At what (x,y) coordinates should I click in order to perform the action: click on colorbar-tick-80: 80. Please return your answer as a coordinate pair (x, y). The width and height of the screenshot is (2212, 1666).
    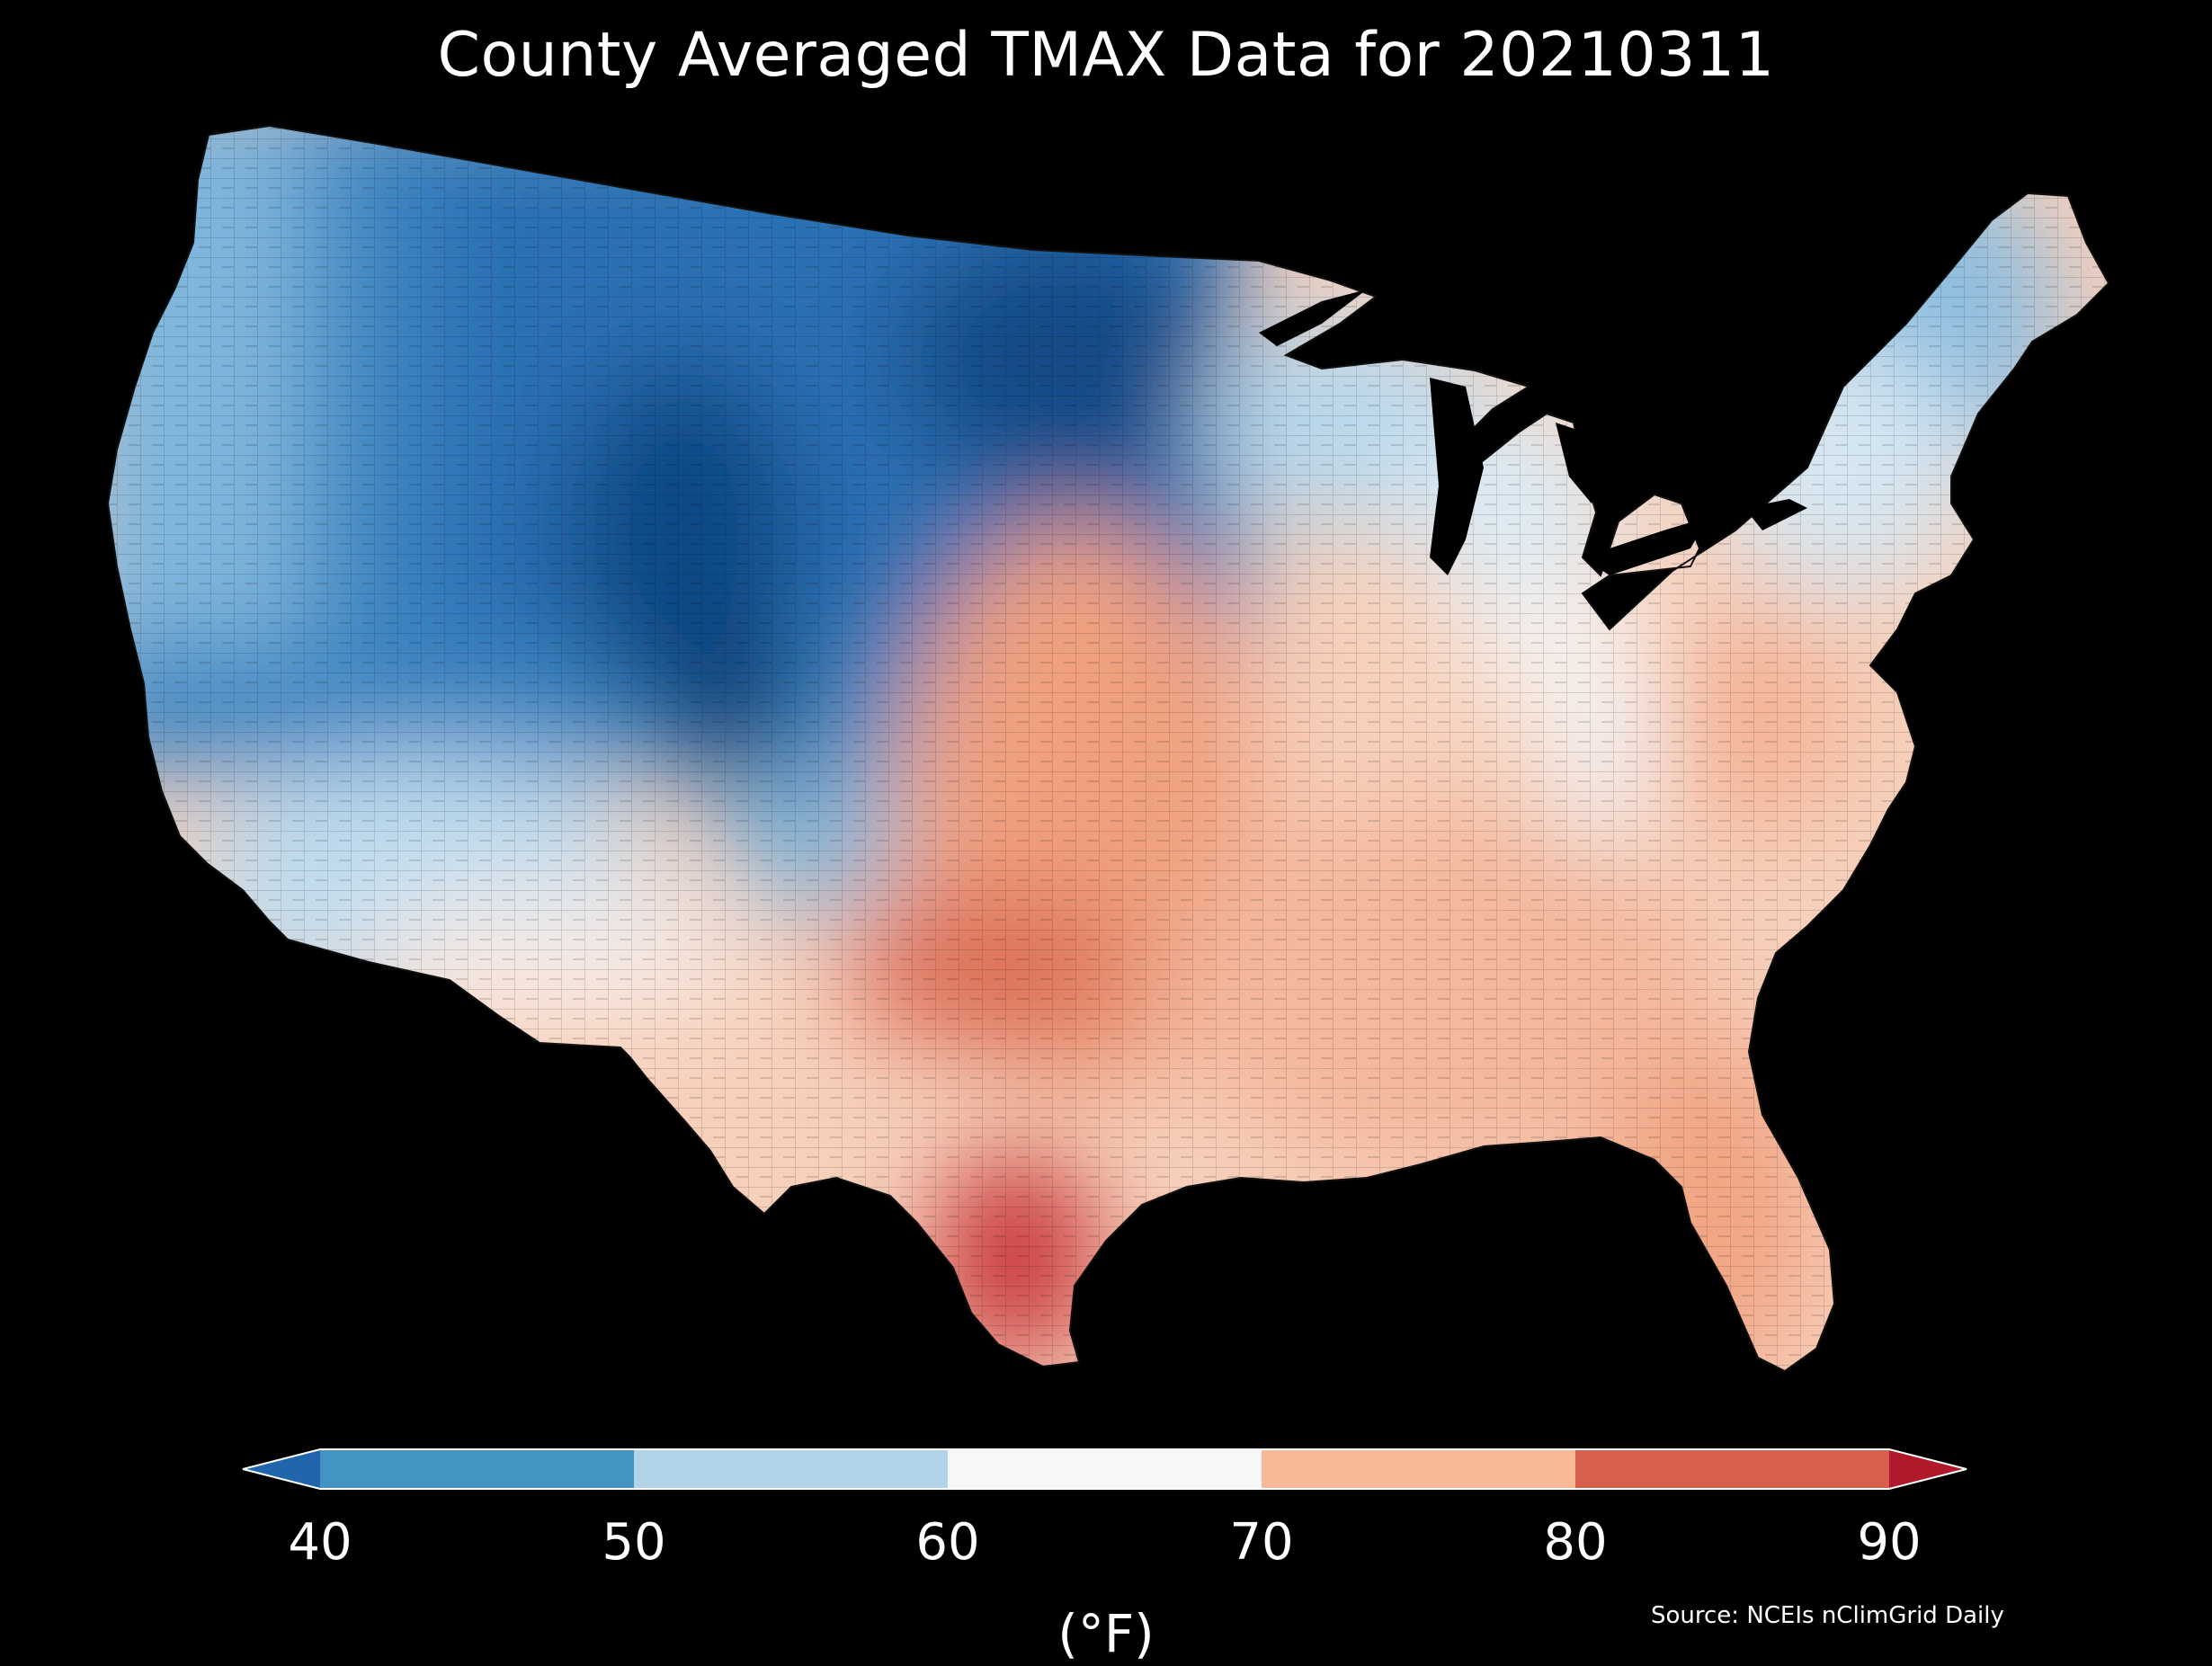
    Looking at the image, I should click on (1575, 1542).